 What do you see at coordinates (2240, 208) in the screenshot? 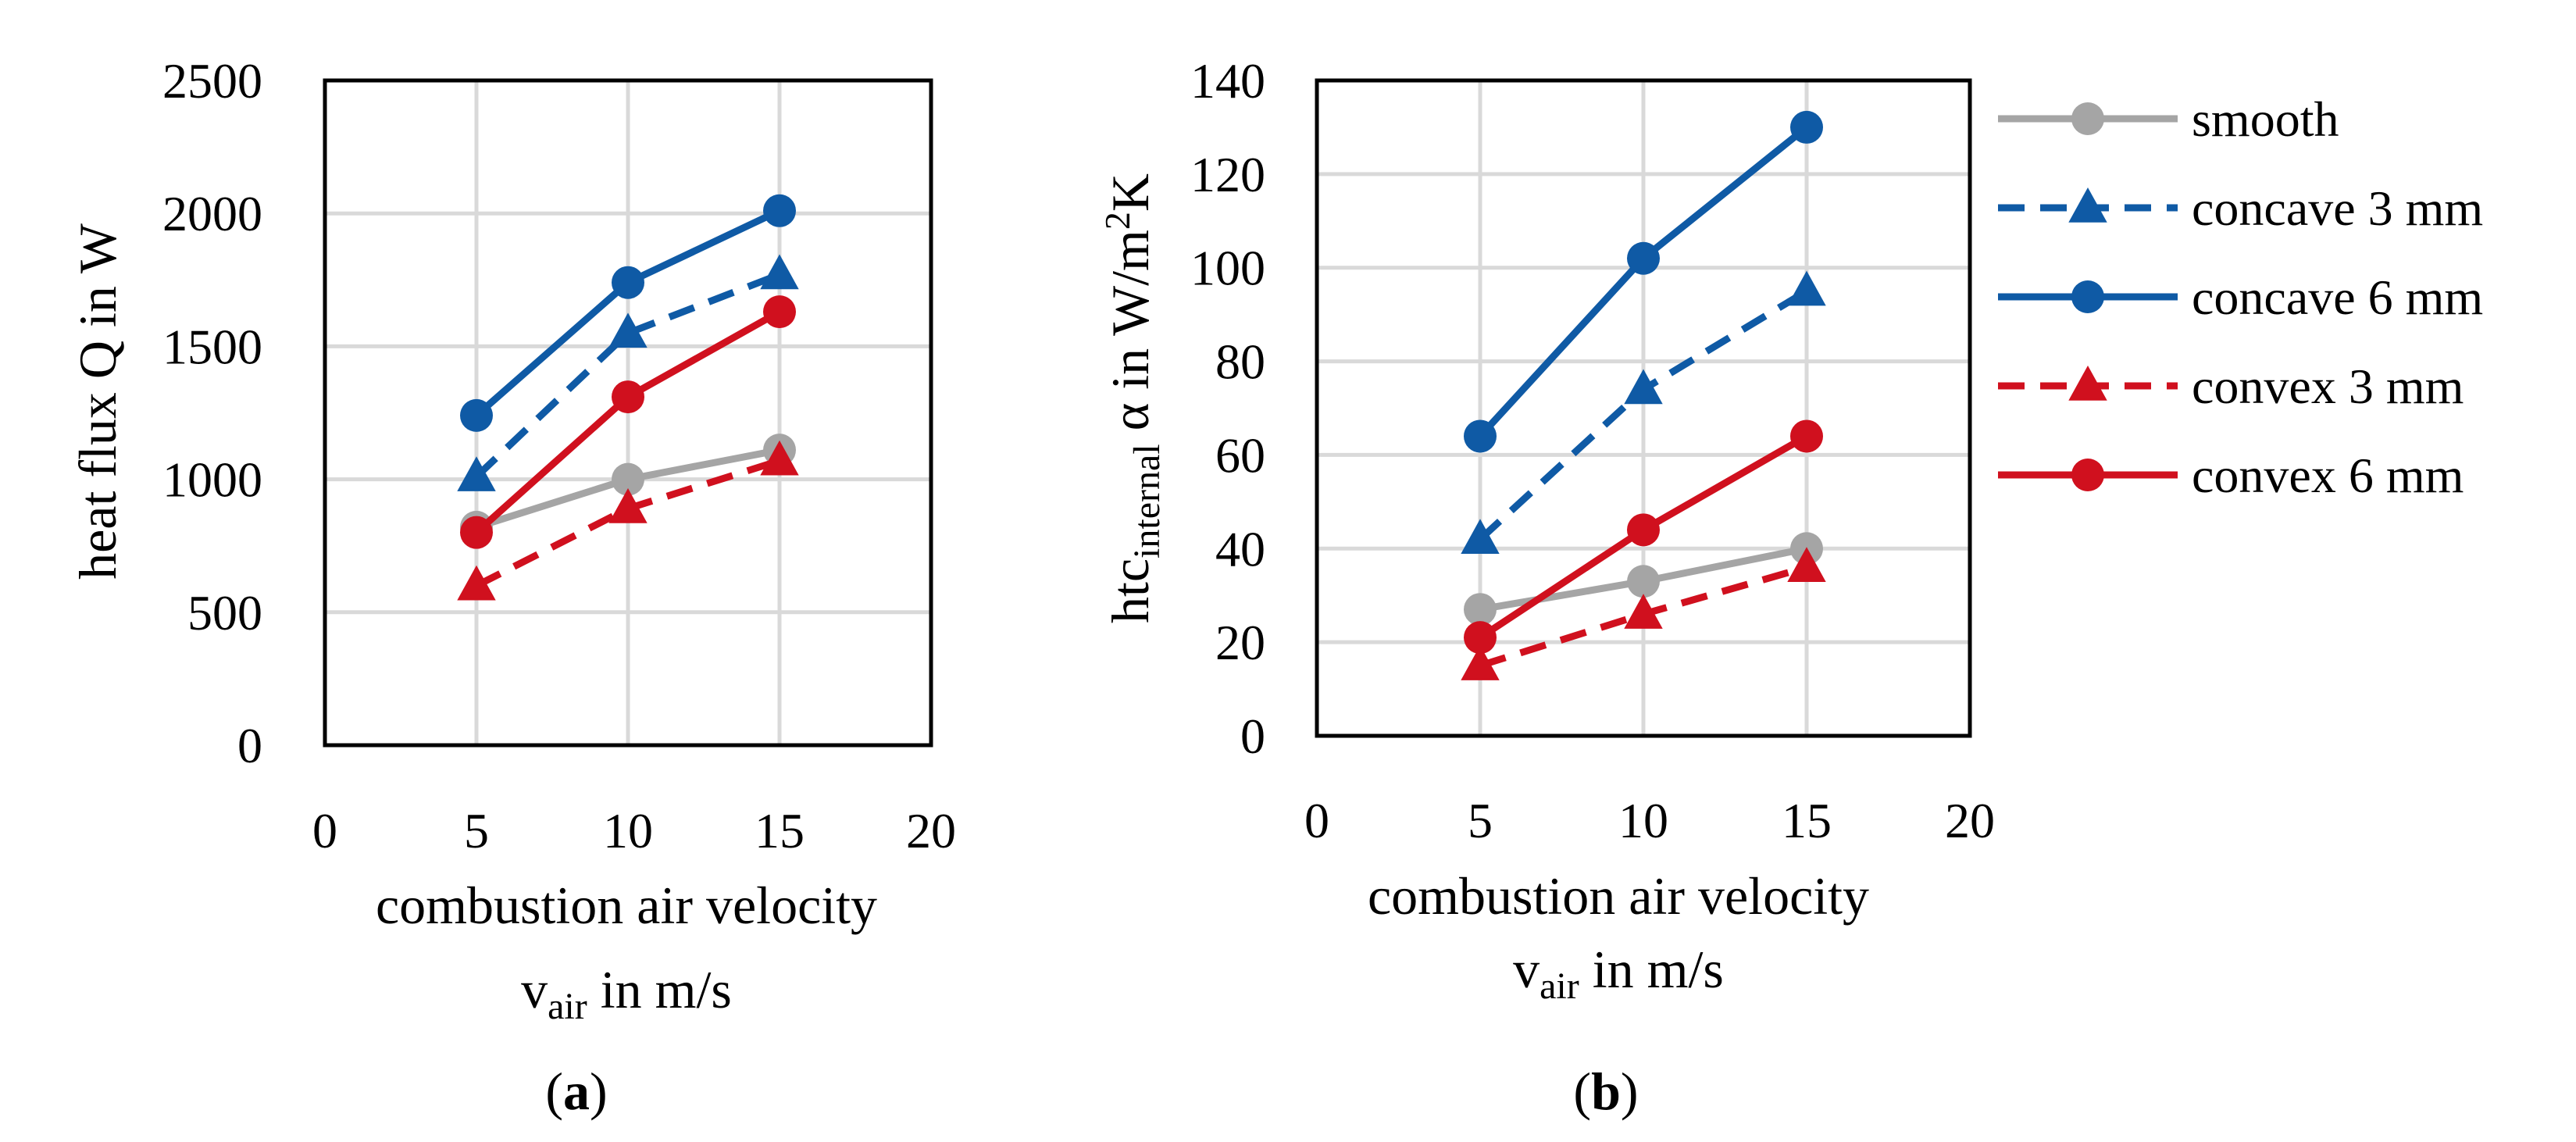
I see `legend-item-concave-3-mm: concave 3 mm` at bounding box center [2240, 208].